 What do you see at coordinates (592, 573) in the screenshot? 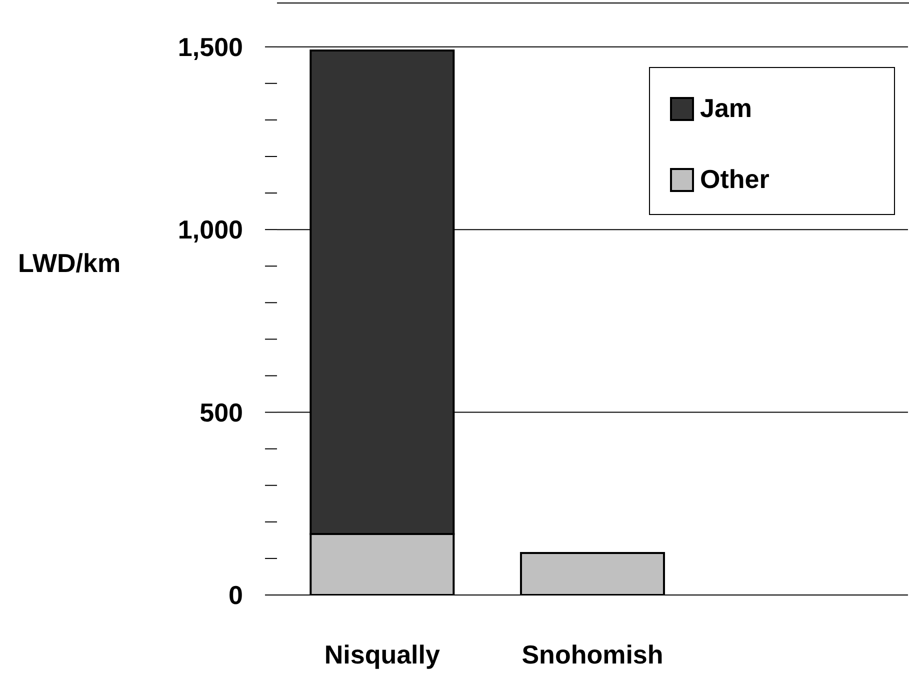
I see `bar` at bounding box center [592, 573].